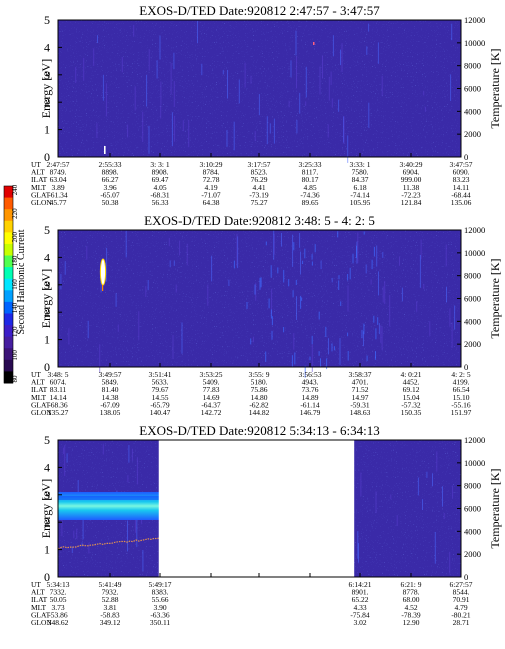 Image resolution: width=505 pixels, height=649 pixels. Describe the element at coordinates (411, 202) in the screenshot. I see `table-cell: 121.84` at that location.